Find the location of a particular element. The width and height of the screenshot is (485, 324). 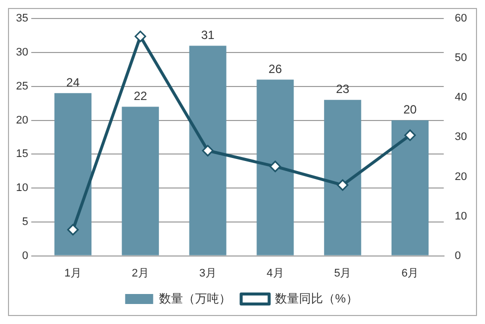

y2-tick-label: 40 is located at coordinates (461, 98).